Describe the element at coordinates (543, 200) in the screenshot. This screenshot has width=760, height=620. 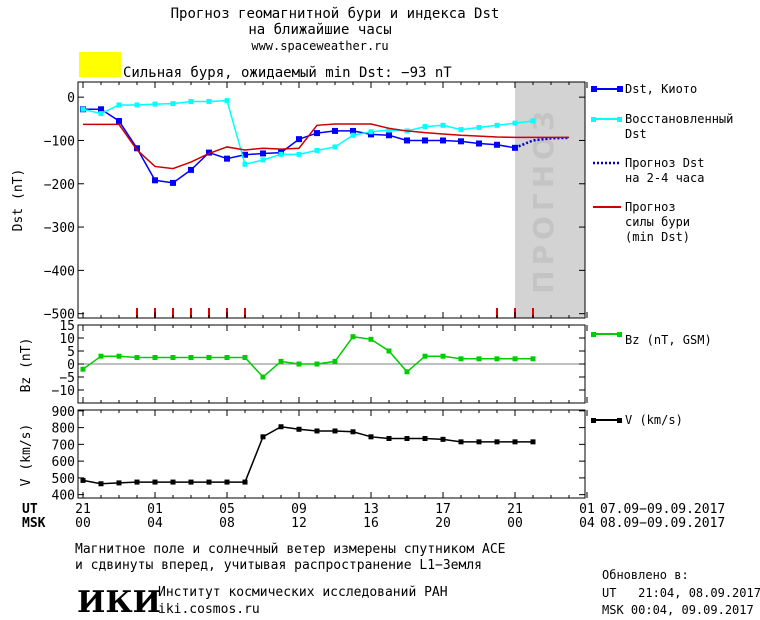
I see `forecast-band-label: ПРОГНОЗ` at that location.